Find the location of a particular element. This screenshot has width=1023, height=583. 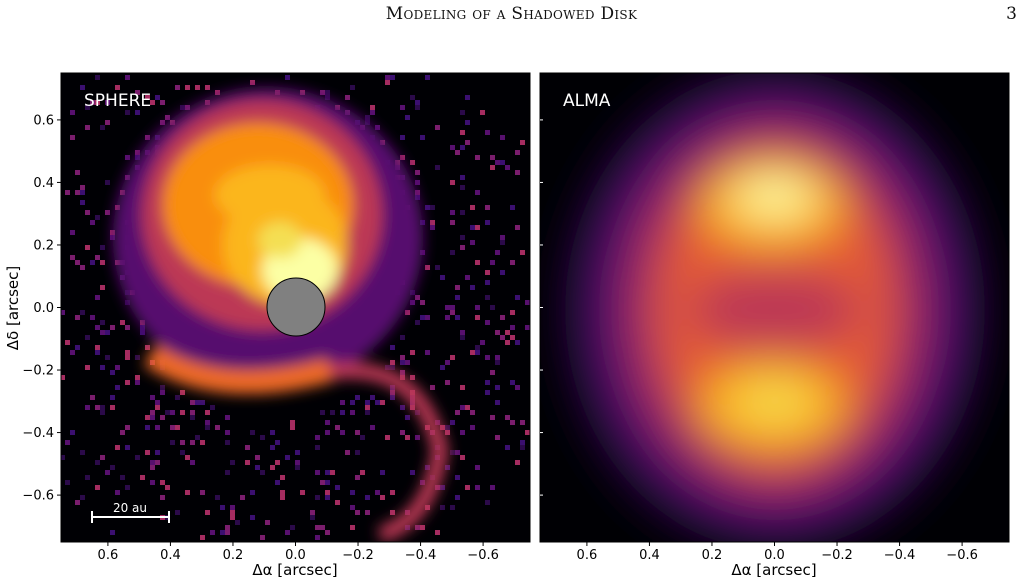

x-tick-label: 0.2 is located at coordinates (233, 555).